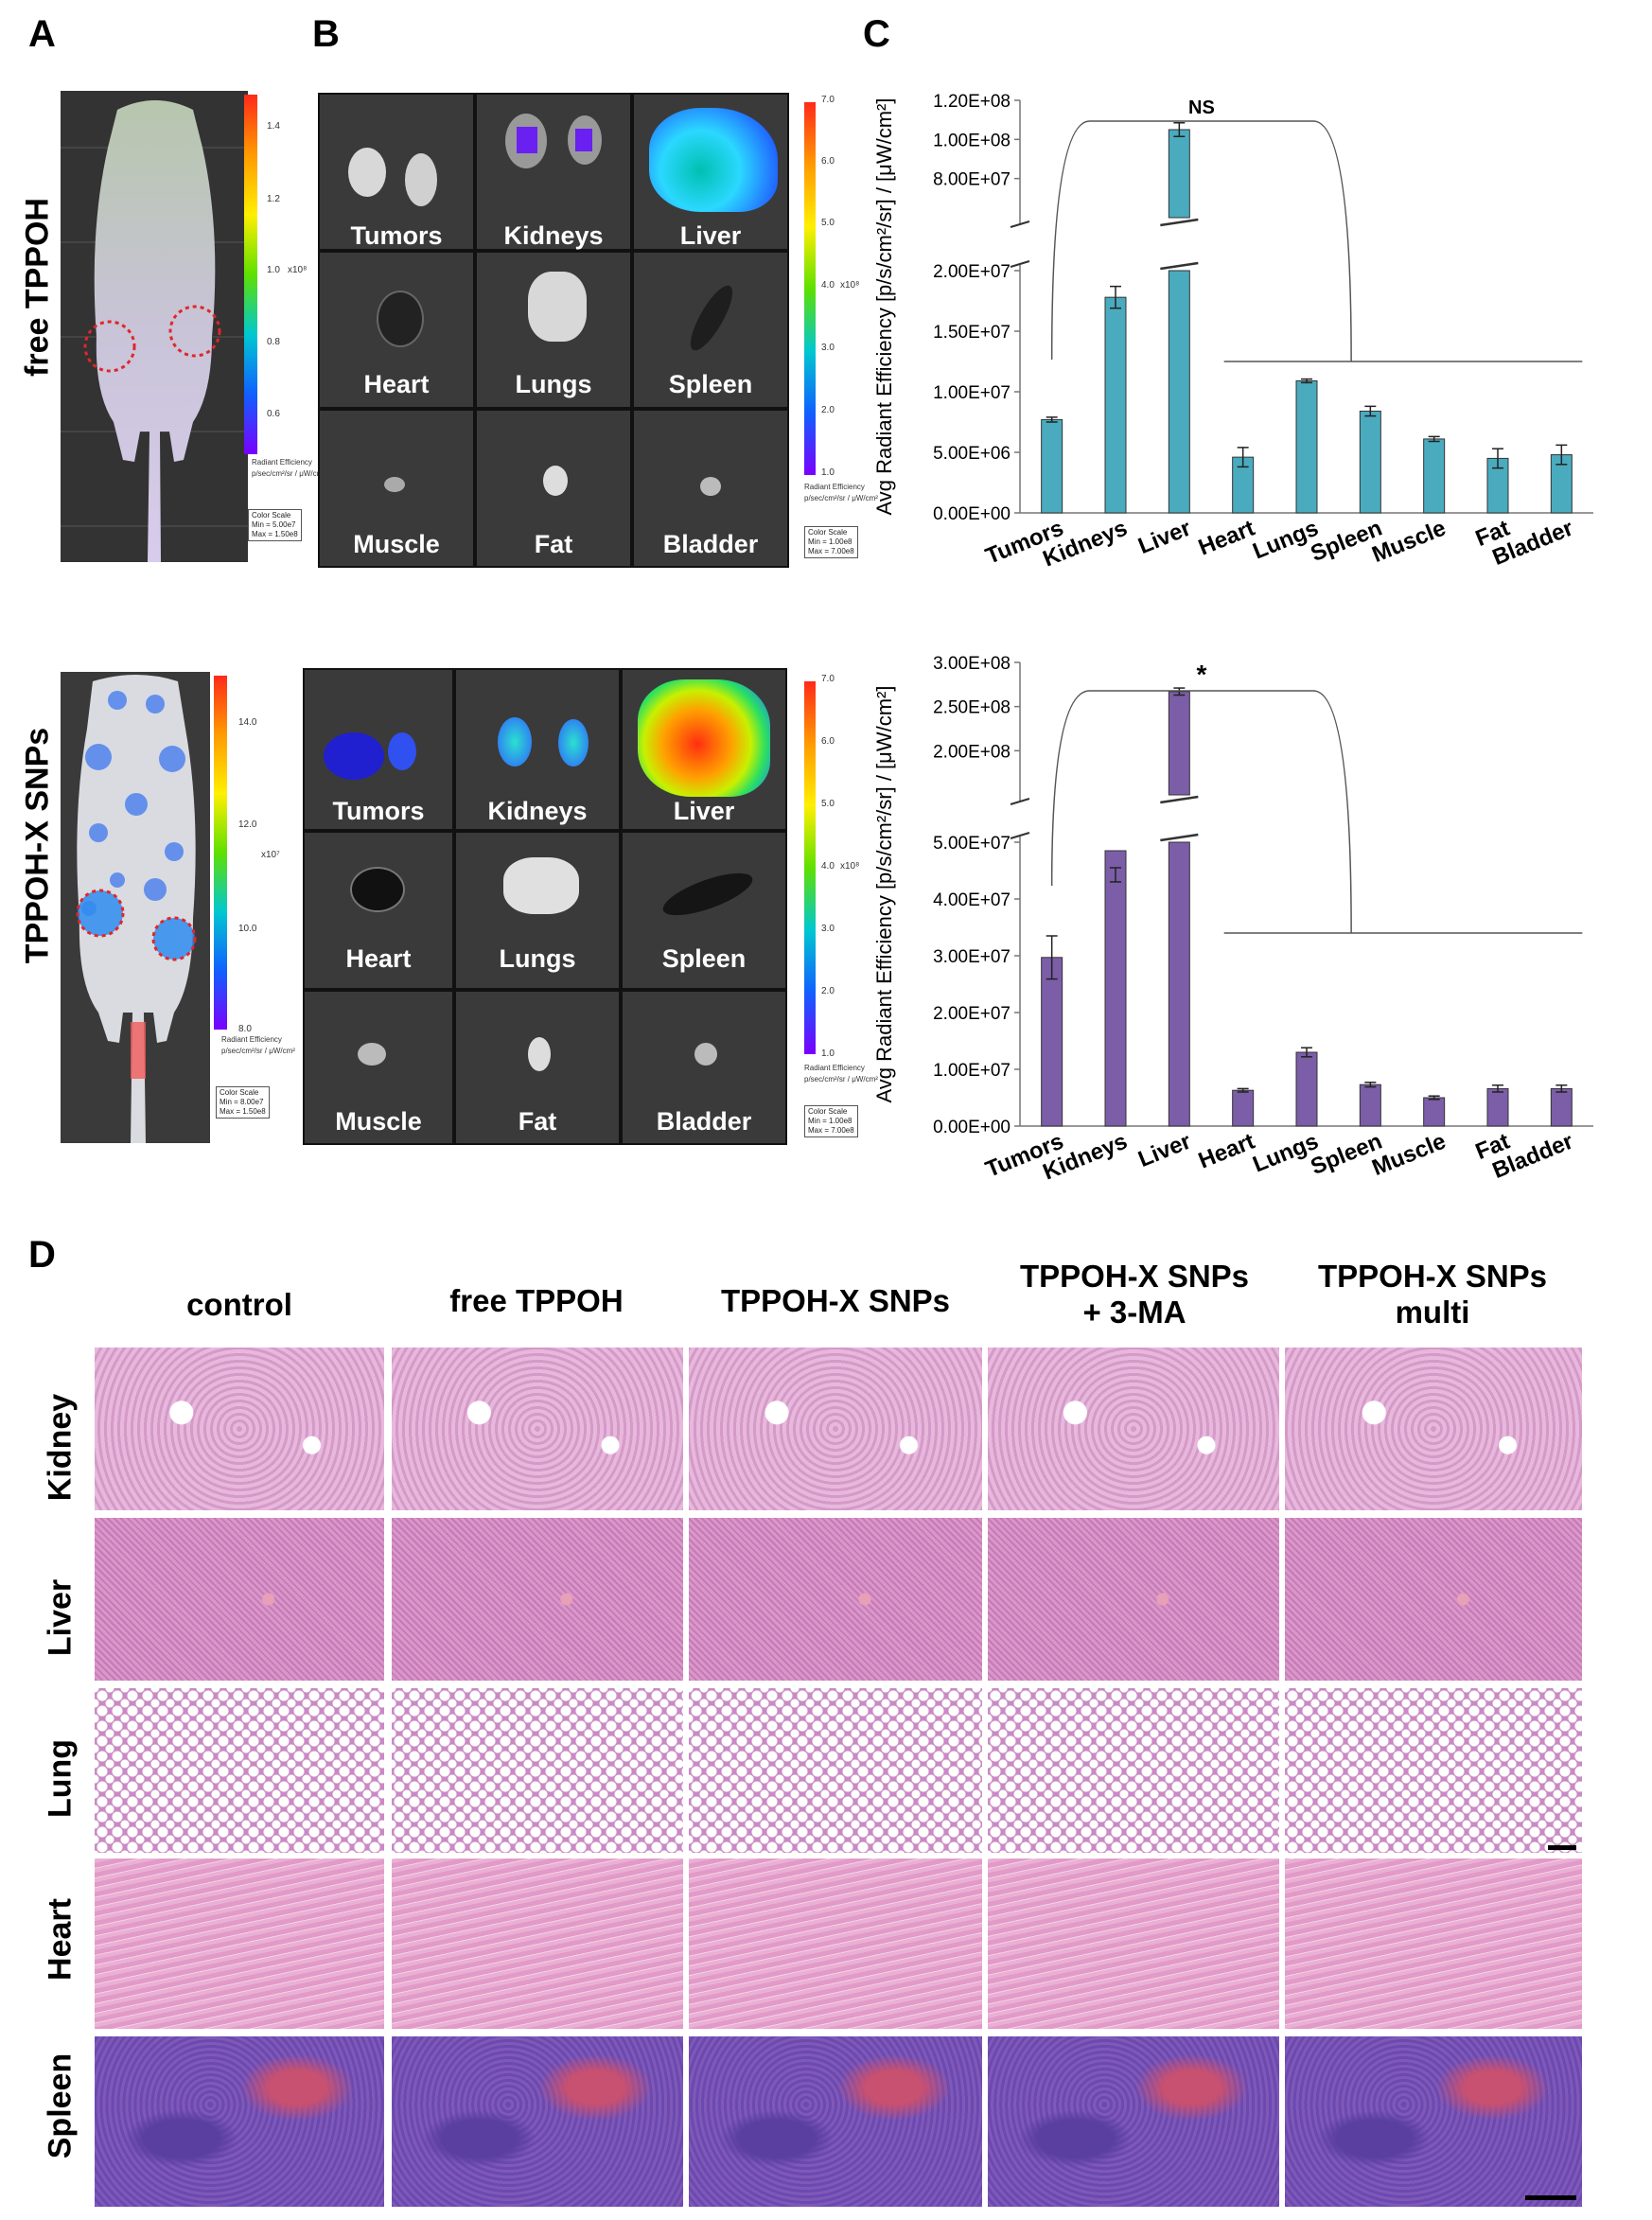 Image resolution: width=1652 pixels, height=2220 pixels. Describe the element at coordinates (972, 393) in the screenshot. I see `y-tick-label: 1.00E+07` at that location.